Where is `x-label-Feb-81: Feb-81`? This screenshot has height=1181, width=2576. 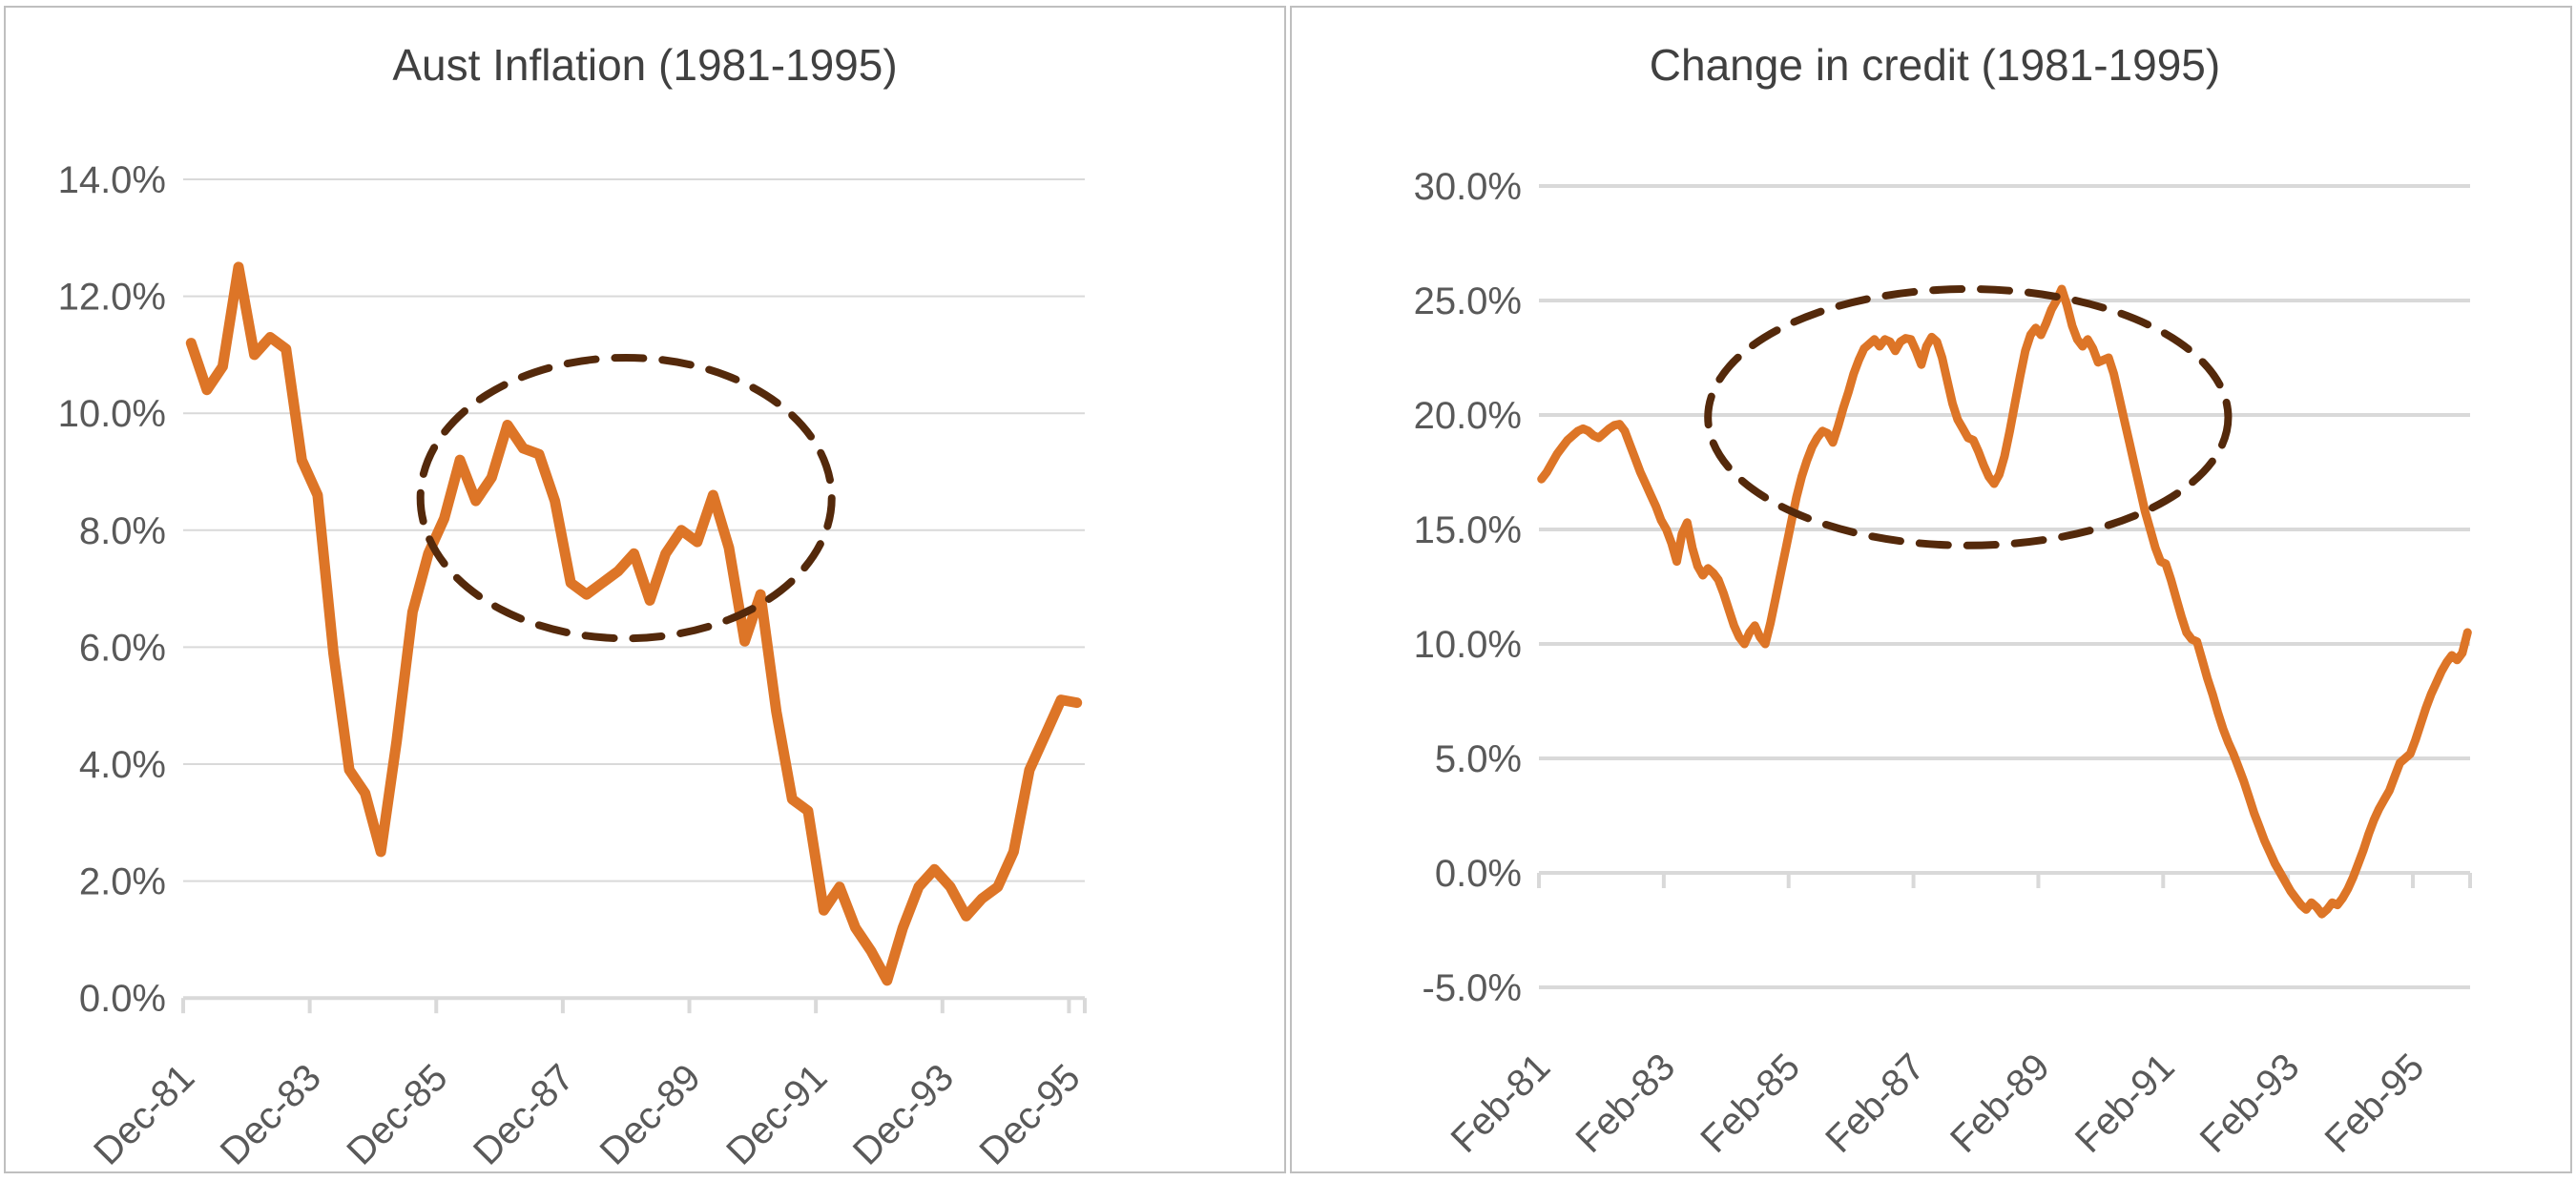
x-label-Feb-81: Feb-81 is located at coordinates (1501, 1103).